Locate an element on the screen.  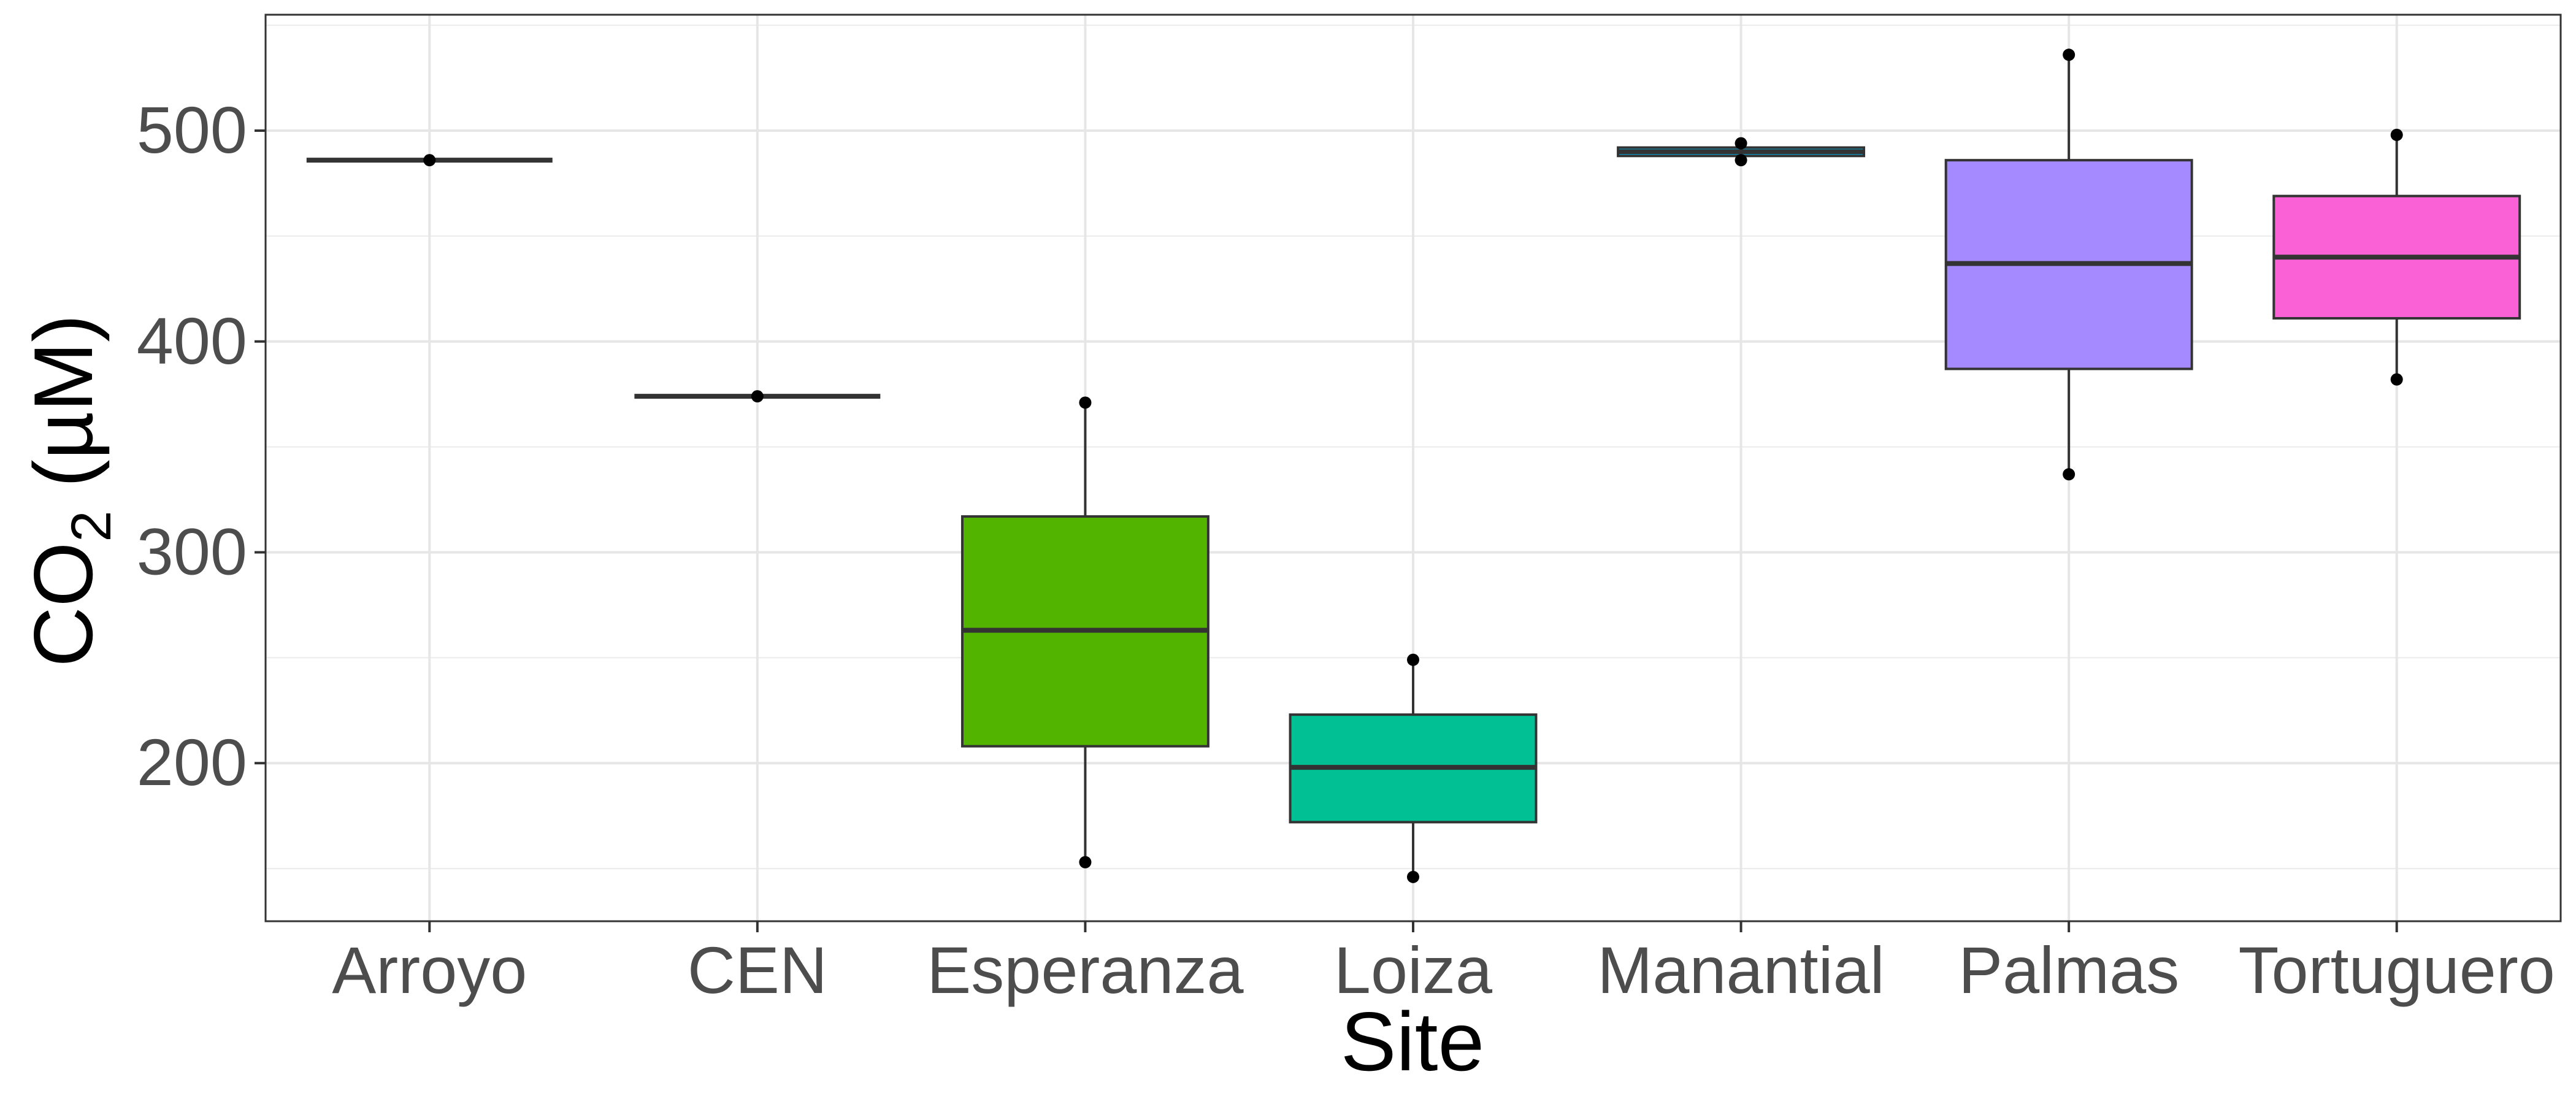
y-axis-title: CO2 (µM) is located at coordinates (70, 490).